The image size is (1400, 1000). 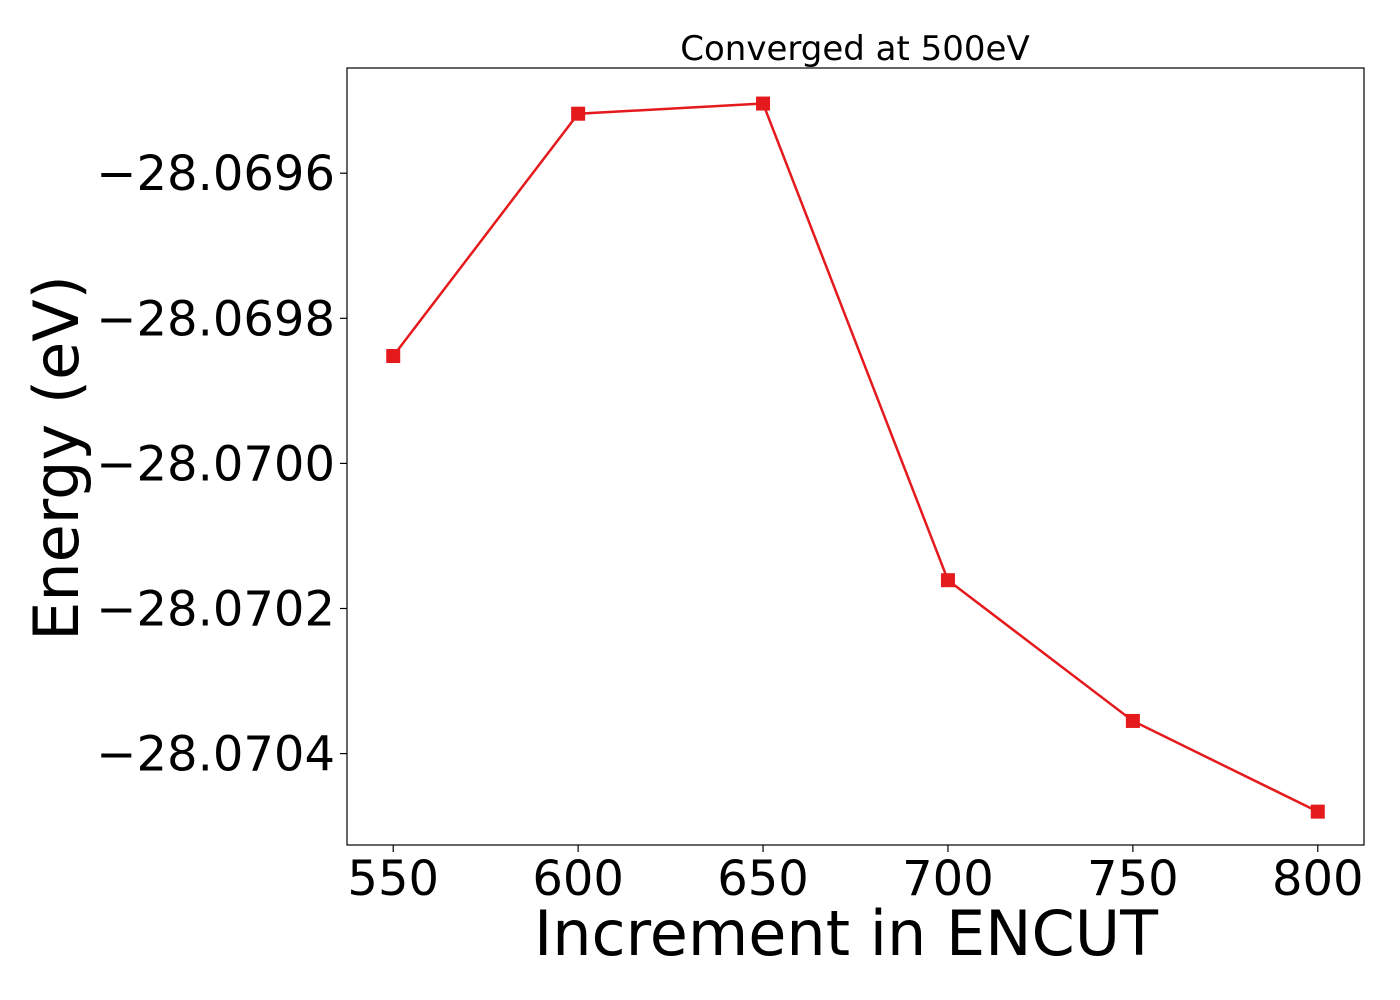 What do you see at coordinates (215, 174) in the screenshot?
I see `y-tick-label: −28.0696` at bounding box center [215, 174].